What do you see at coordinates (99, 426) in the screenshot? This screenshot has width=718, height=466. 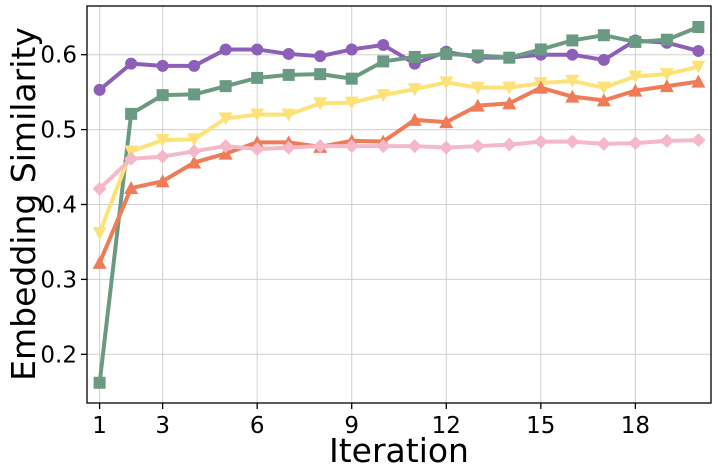 I see `x-tick-label: 1` at bounding box center [99, 426].